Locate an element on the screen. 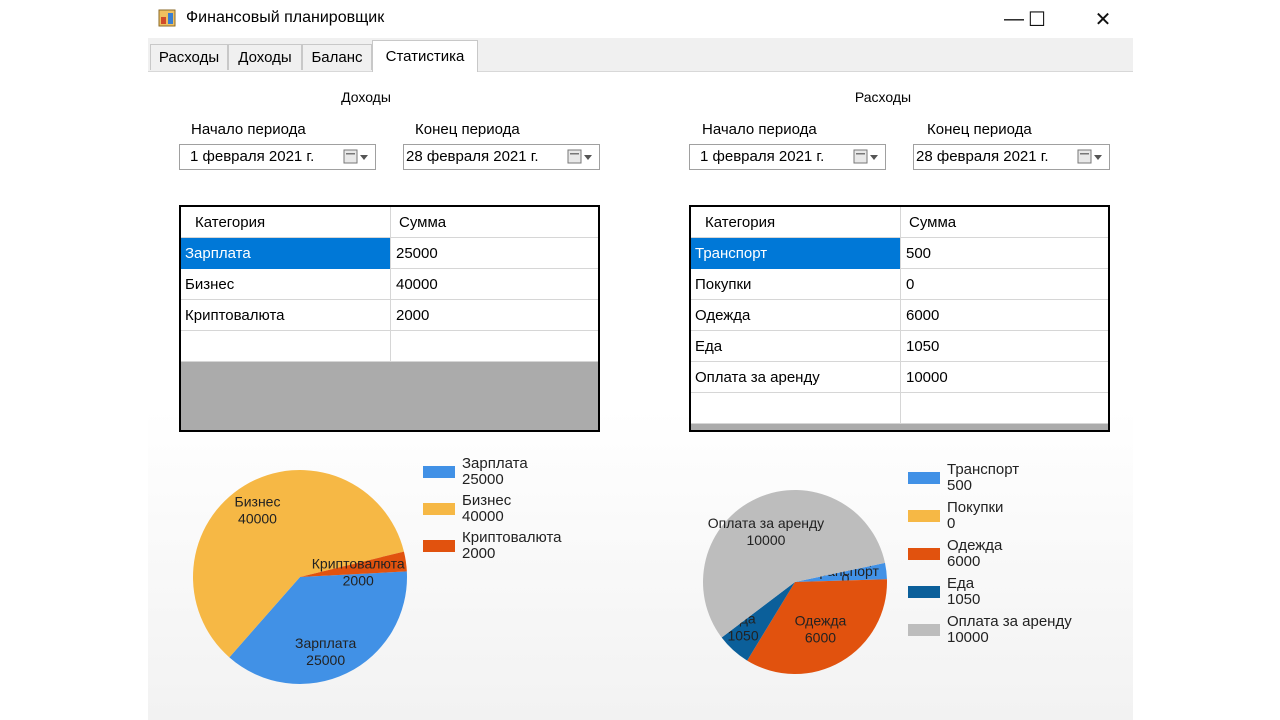 This screenshot has height=720, width=1280. legend-category: Зарплата is located at coordinates (495, 463).